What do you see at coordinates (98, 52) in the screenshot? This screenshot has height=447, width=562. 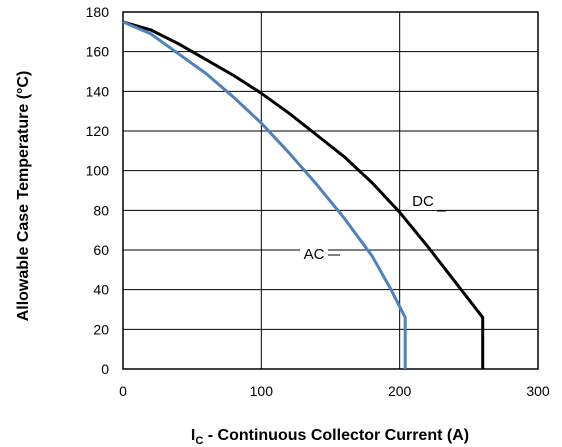 I see `y-tick-label: 160` at bounding box center [98, 52].